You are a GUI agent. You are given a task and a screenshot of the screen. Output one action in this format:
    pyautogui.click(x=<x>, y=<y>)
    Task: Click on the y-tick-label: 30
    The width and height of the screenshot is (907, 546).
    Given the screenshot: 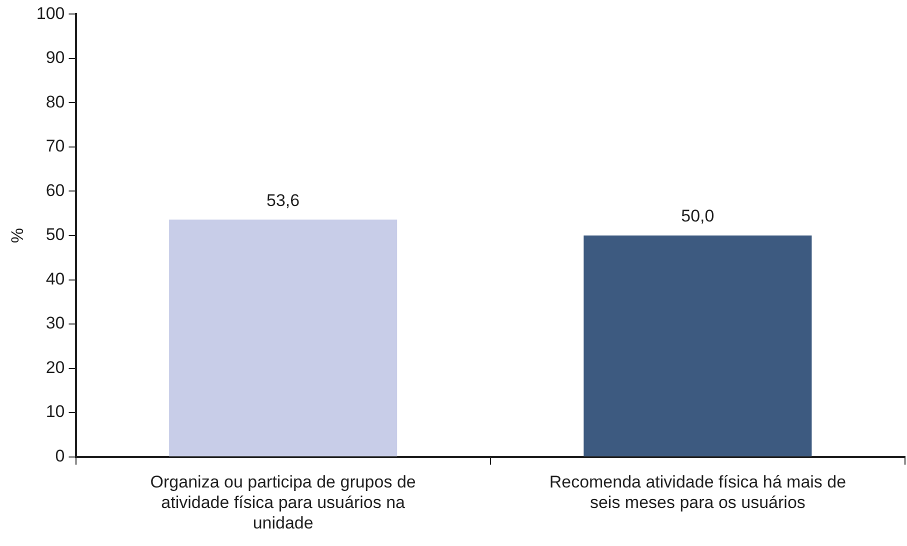 What is the action you would take?
    pyautogui.click(x=55, y=323)
    